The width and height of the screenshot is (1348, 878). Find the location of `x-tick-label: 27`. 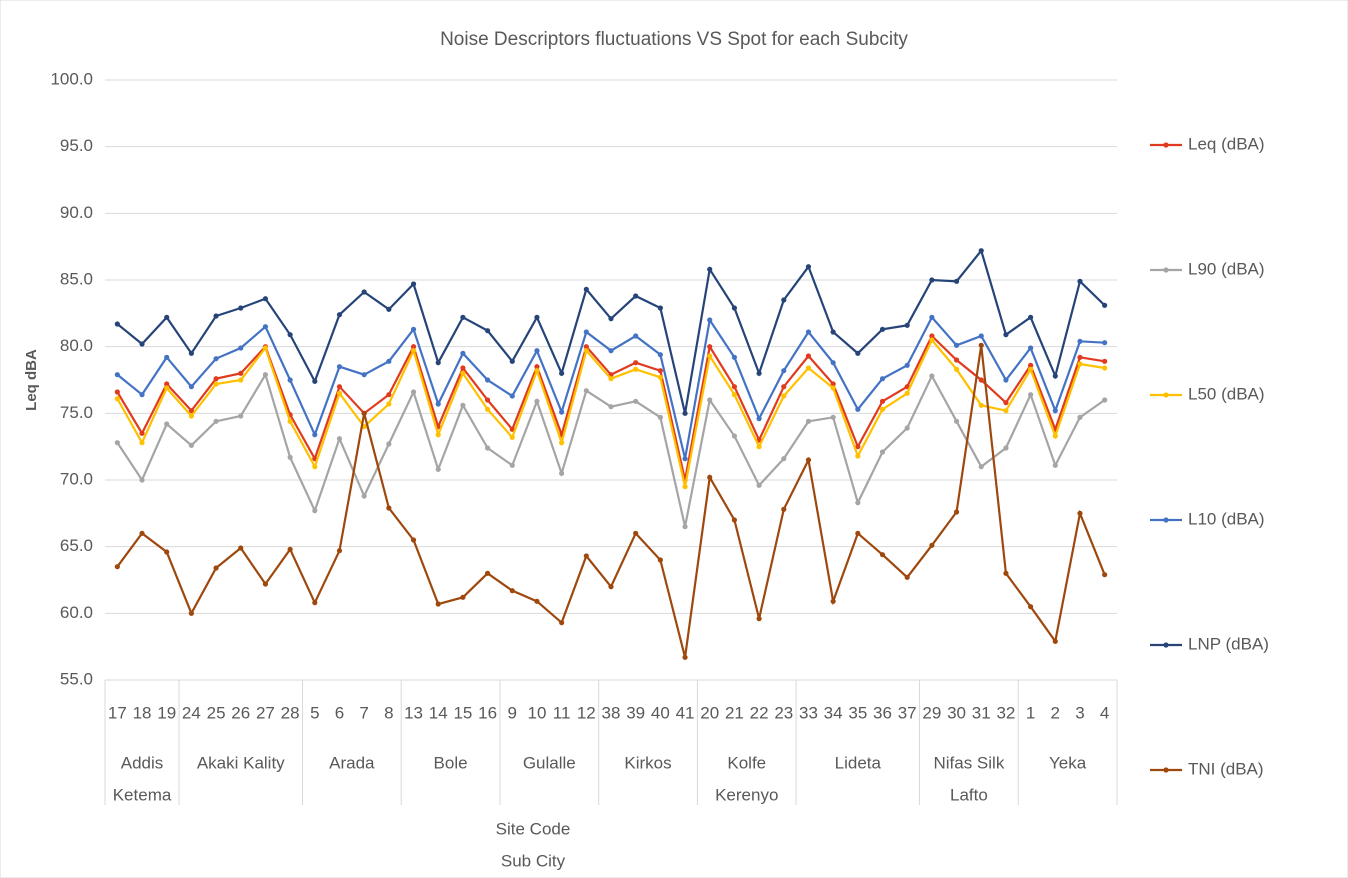

x-tick-label: 27 is located at coordinates (265, 712).